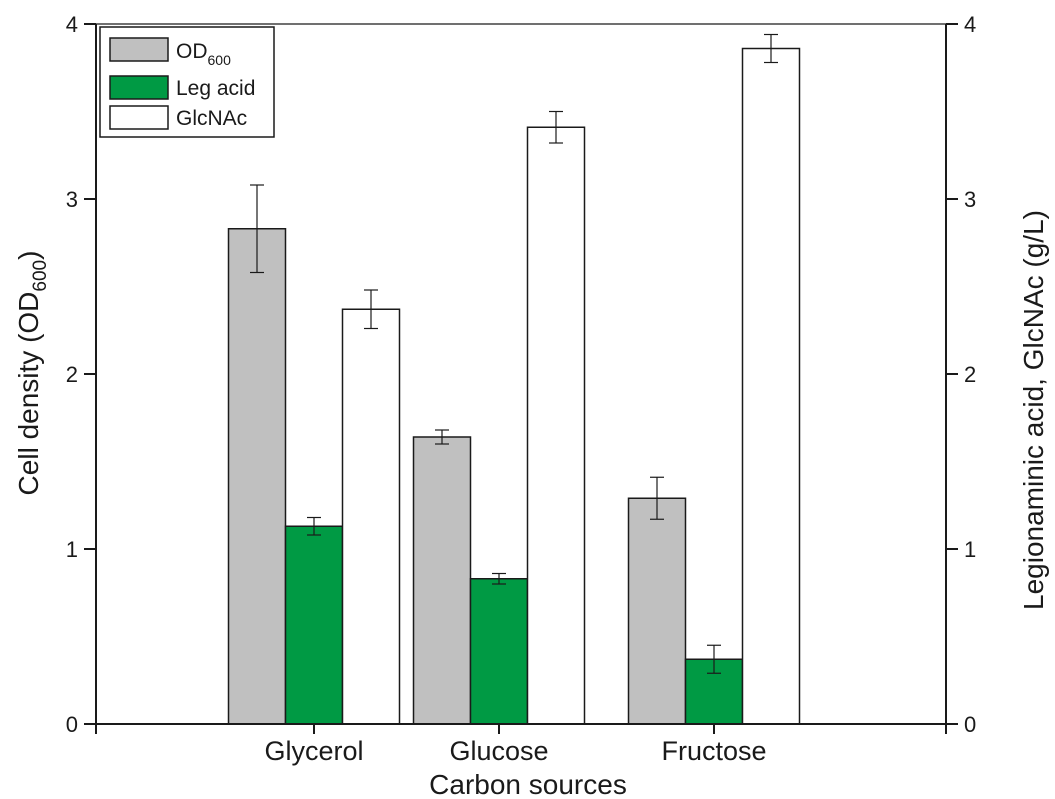  What do you see at coordinates (211, 118) in the screenshot?
I see `legend-label-glcnac: GlcNAc` at bounding box center [211, 118].